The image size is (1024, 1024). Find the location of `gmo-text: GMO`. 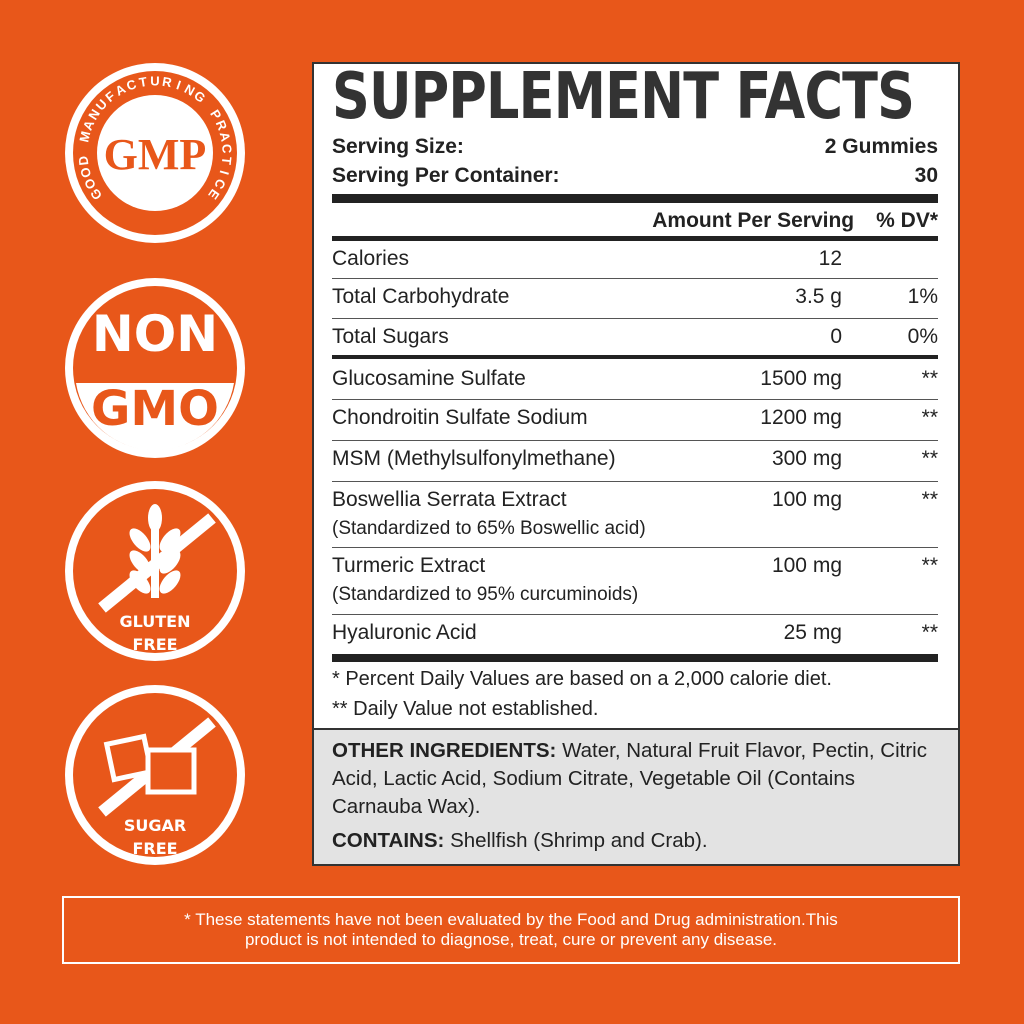

gmo-text: GMO is located at coordinates (155, 409).